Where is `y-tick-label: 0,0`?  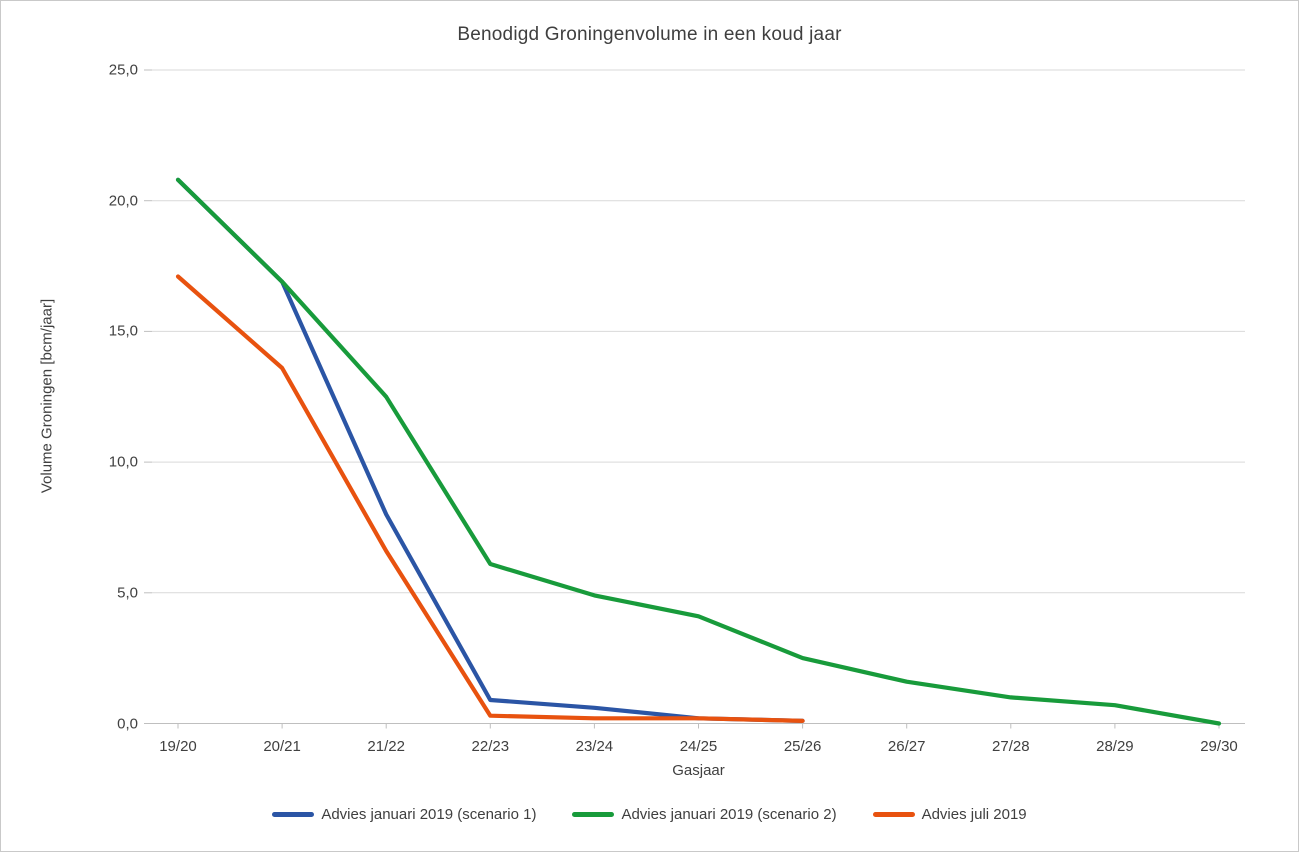
y-tick-label: 0,0 is located at coordinates (127, 723).